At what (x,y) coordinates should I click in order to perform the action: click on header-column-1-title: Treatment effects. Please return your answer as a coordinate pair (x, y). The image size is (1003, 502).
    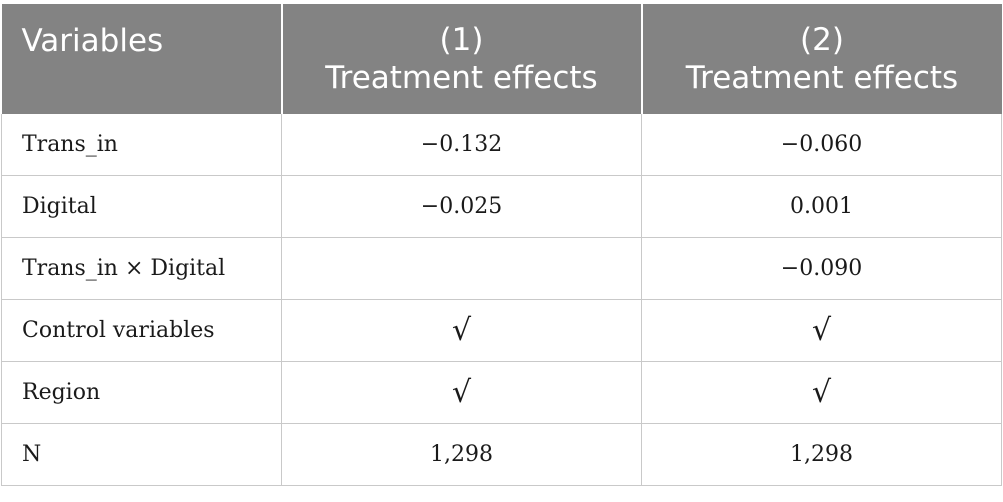
    Looking at the image, I should click on (461, 78).